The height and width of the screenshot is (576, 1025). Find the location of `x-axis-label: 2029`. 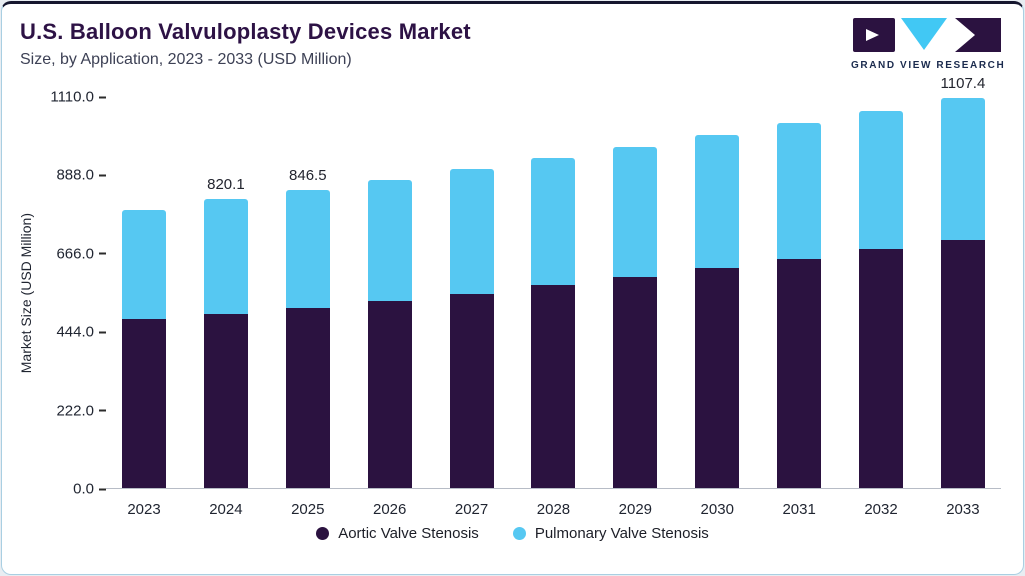

x-axis-label: 2029 is located at coordinates (635, 509).